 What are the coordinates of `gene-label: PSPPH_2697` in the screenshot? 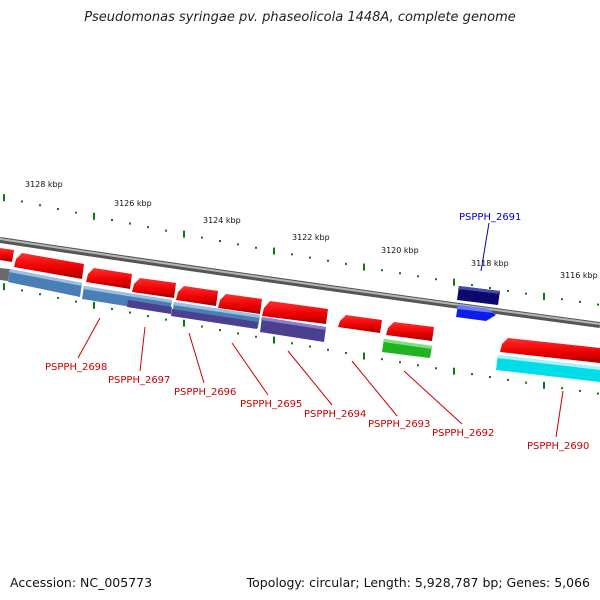 It's located at (139, 380).